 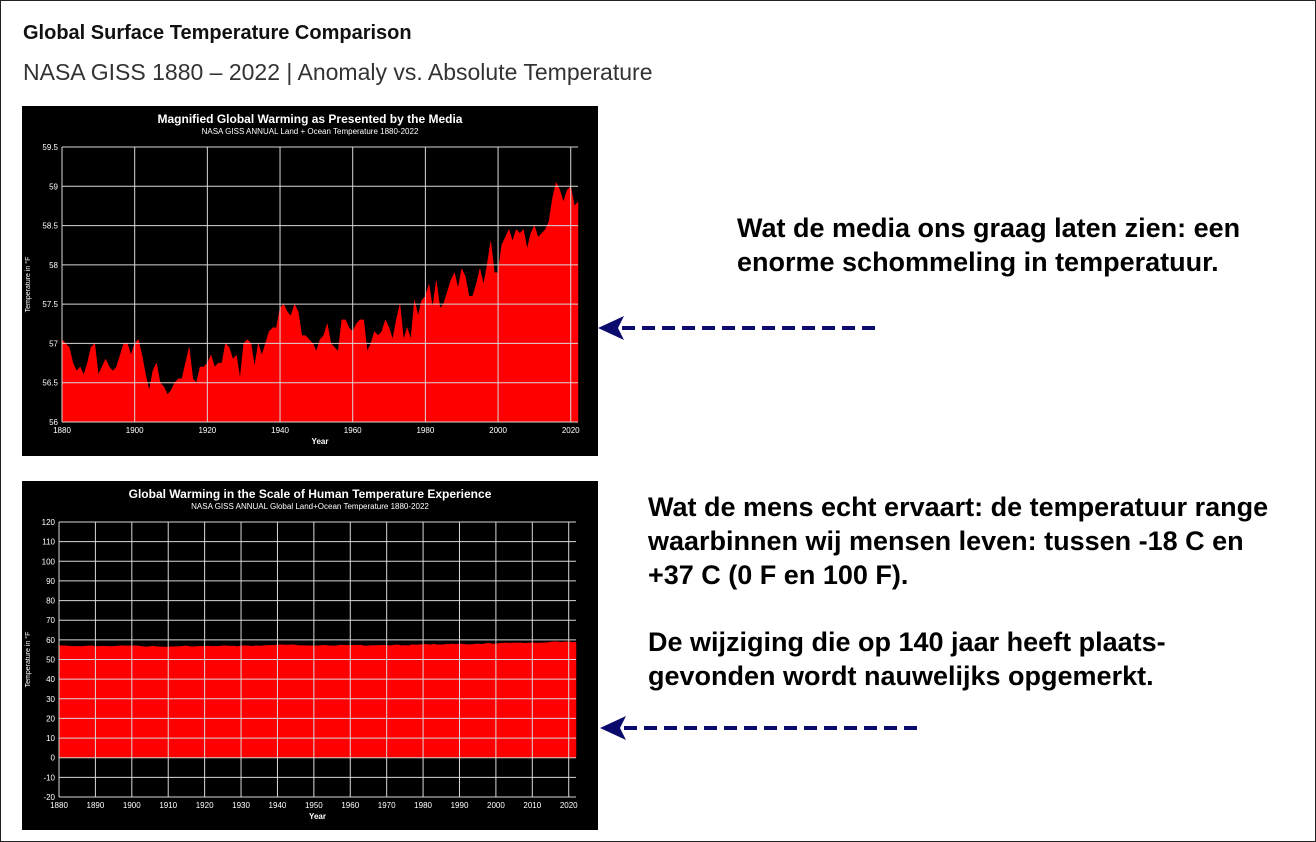 I want to click on x-tick-label: 1970, so click(x=387, y=805).